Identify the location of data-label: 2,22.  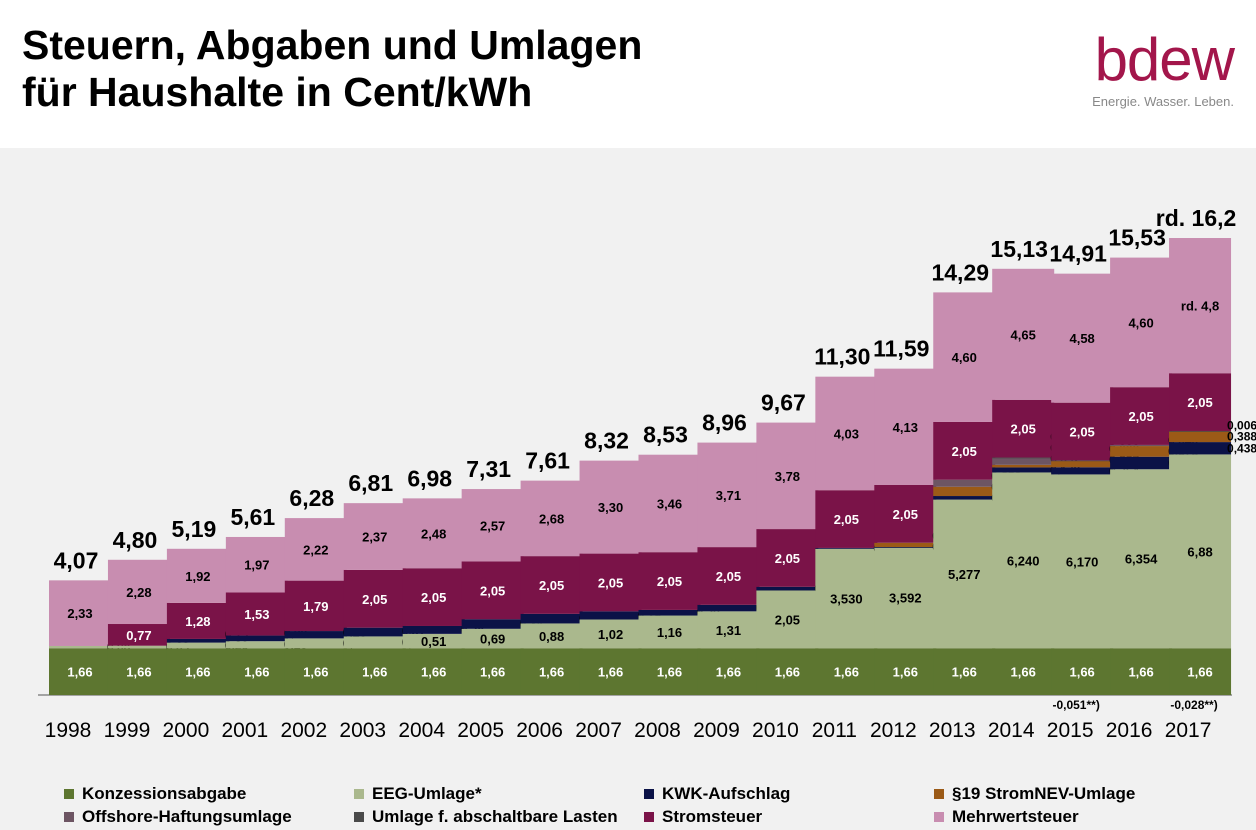
(315, 549).